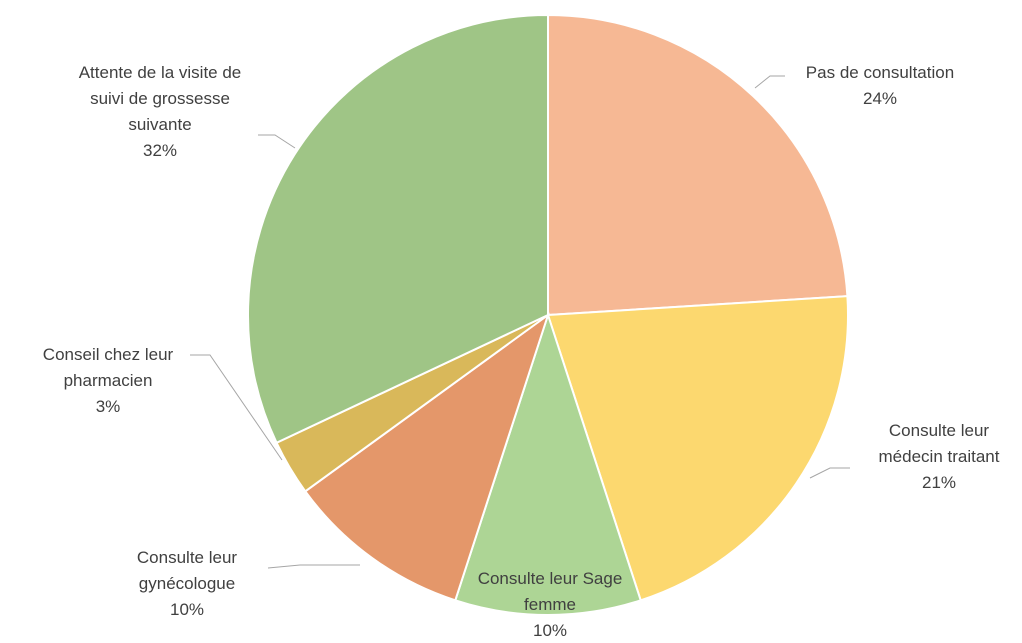 This screenshot has width=1022, height=643. I want to click on value-label: 32%, so click(160, 150).